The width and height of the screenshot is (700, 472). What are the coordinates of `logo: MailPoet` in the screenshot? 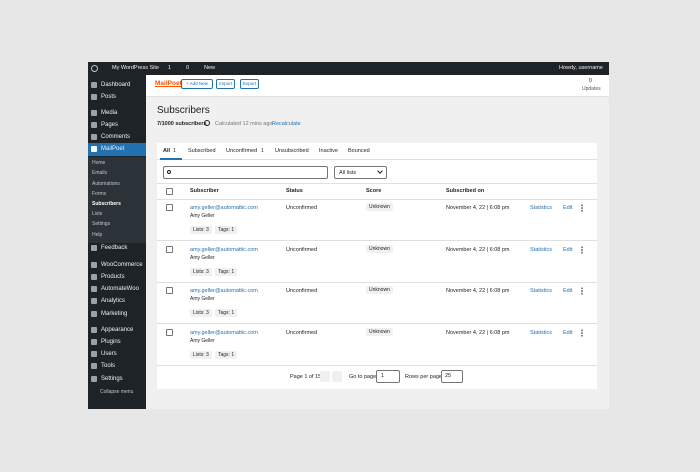 It's located at (168, 83).